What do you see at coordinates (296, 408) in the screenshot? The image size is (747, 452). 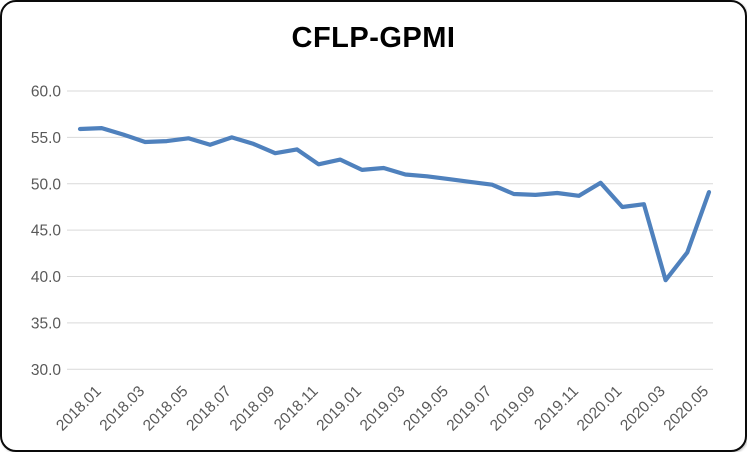 I see `x-axis-tick-label: 2018.11` at bounding box center [296, 408].